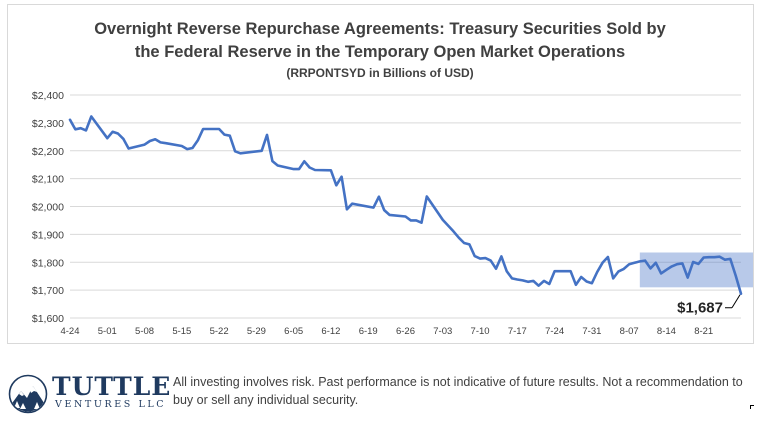  I want to click on x-tick-label: 8-21, so click(703, 331).